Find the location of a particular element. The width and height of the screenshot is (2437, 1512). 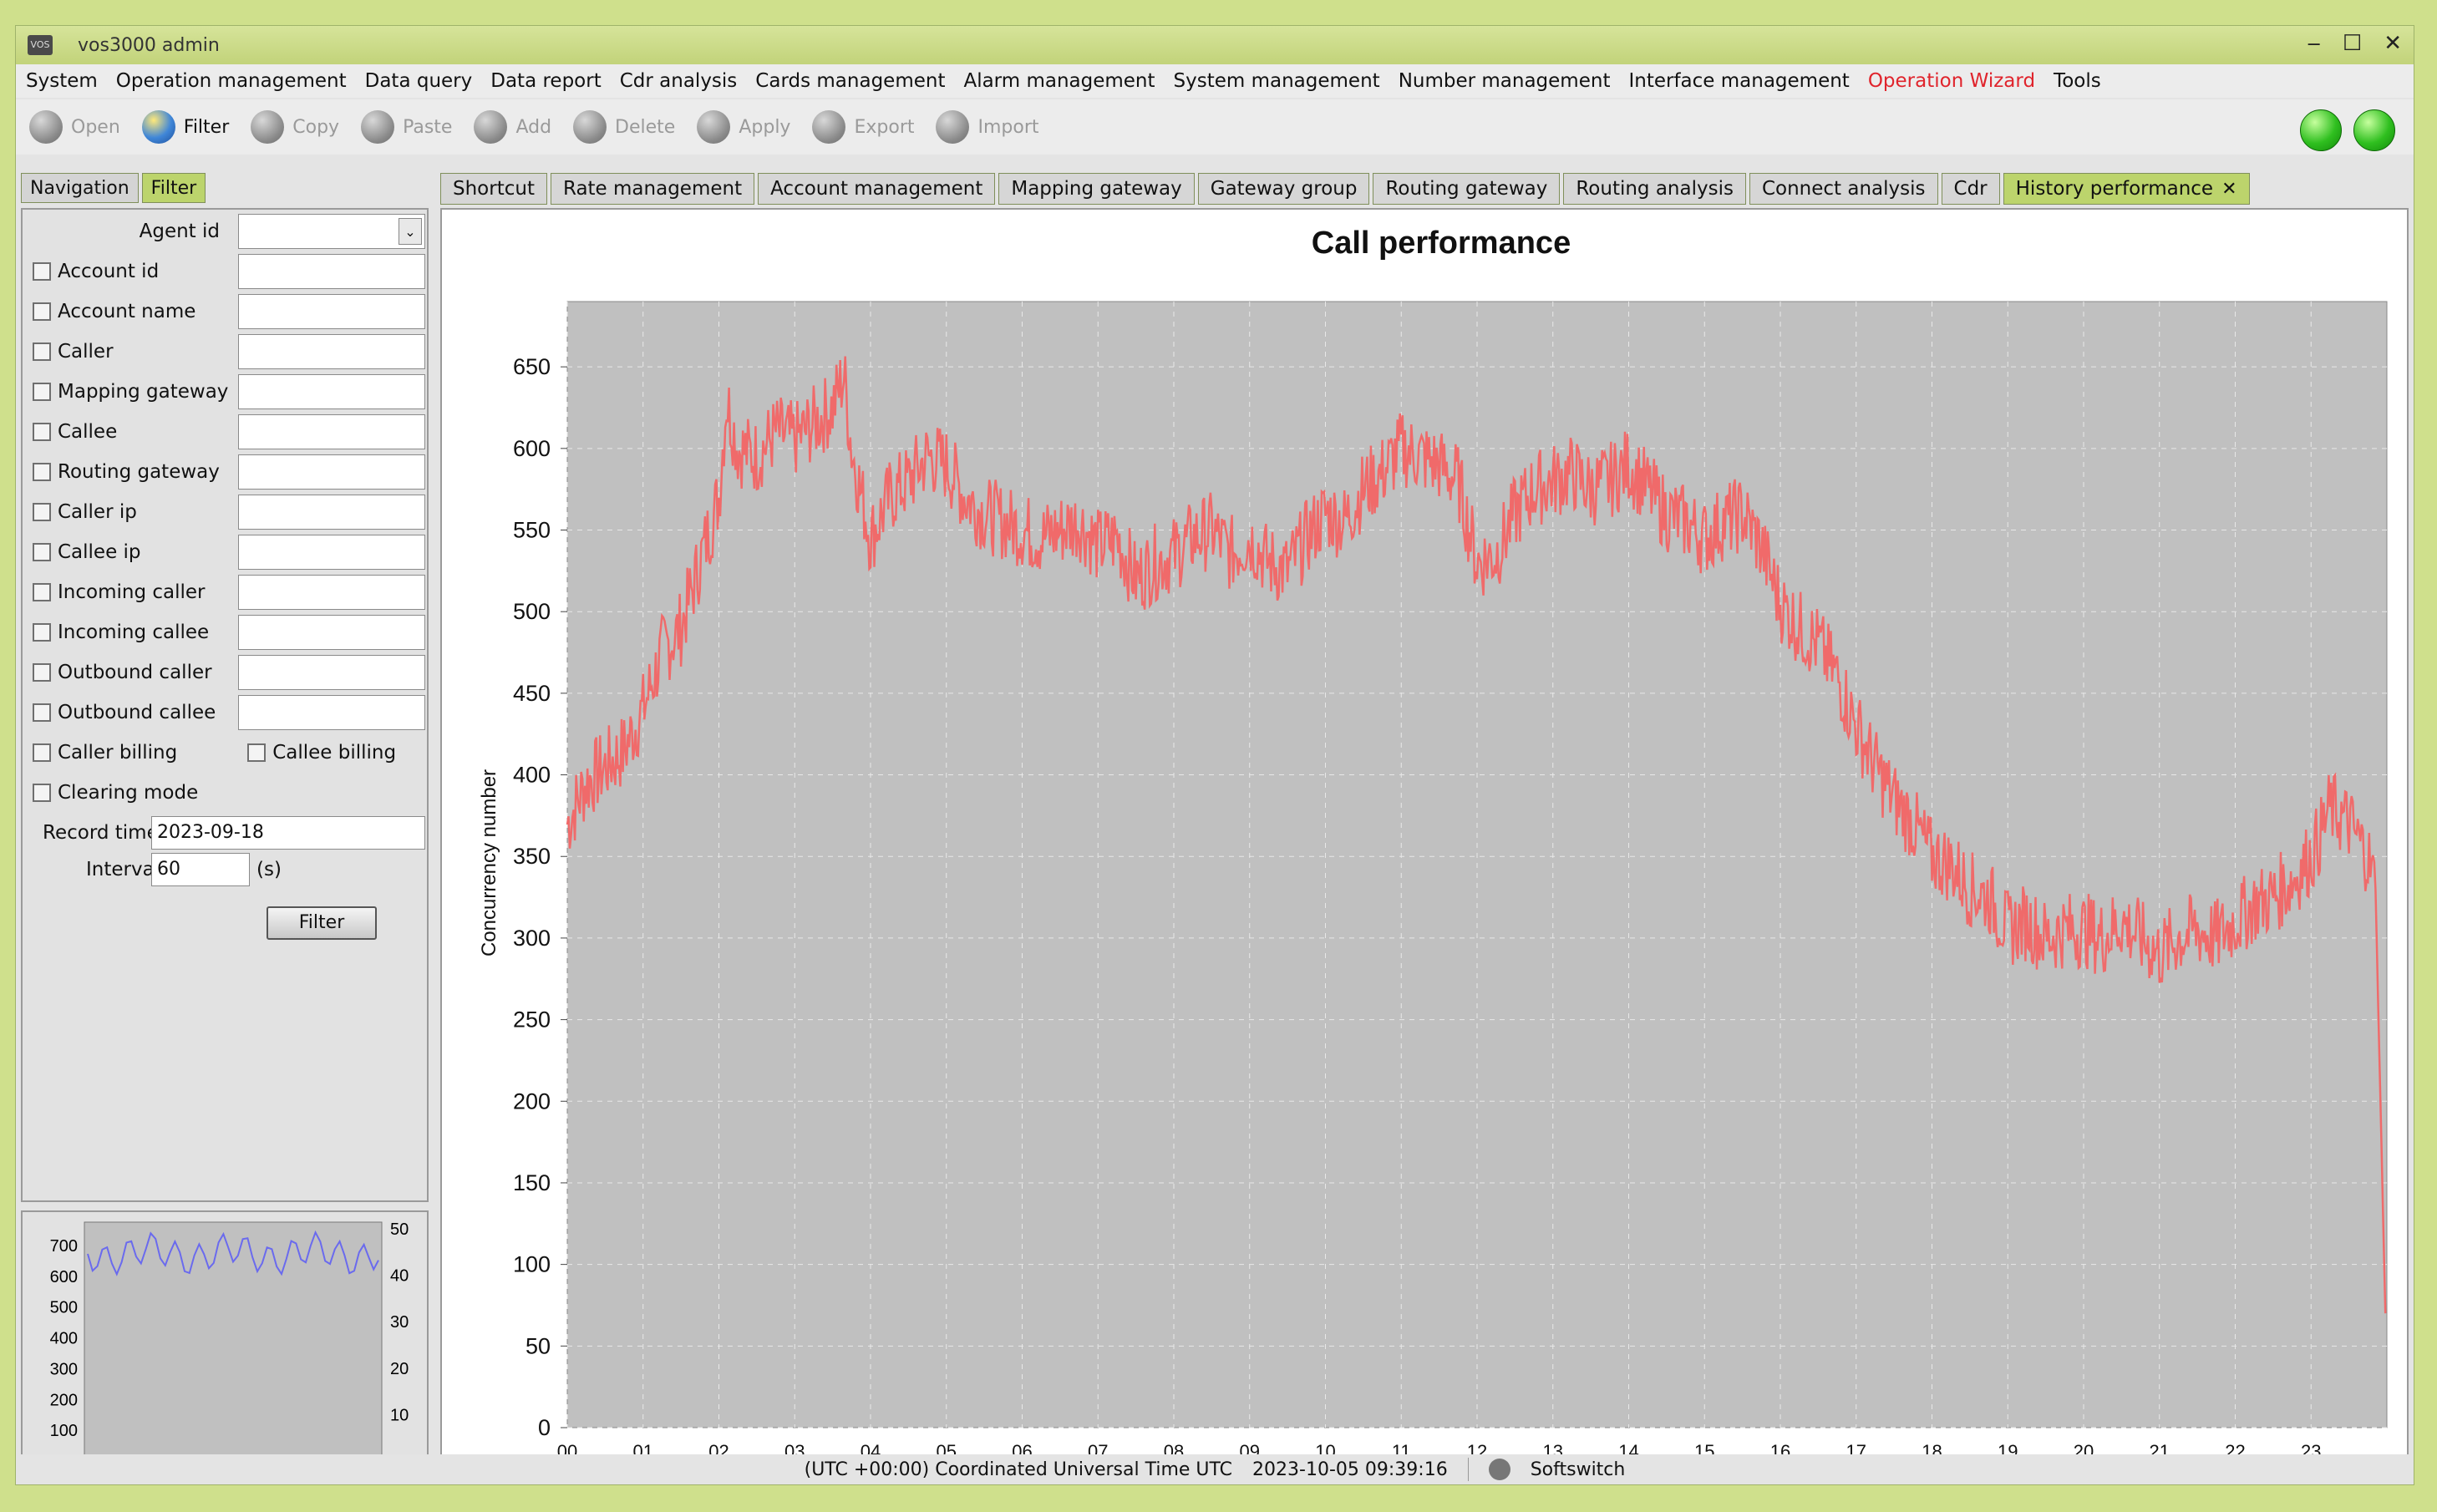

interval-input: 60 is located at coordinates (200, 869).